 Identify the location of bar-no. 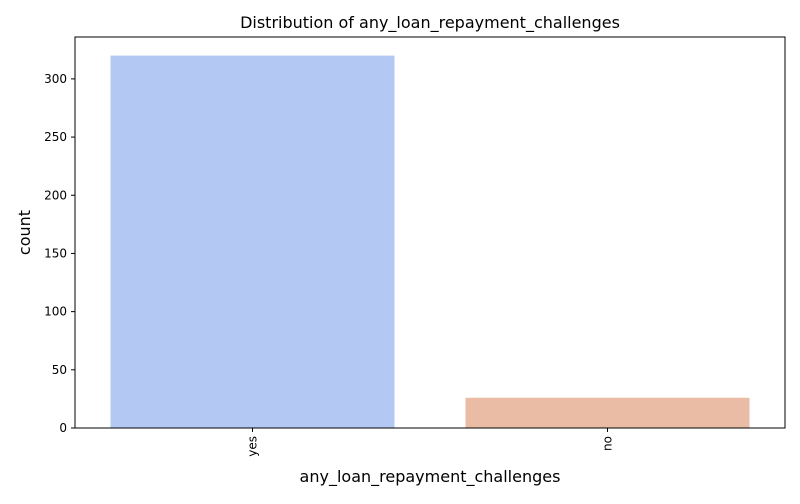
(607, 412).